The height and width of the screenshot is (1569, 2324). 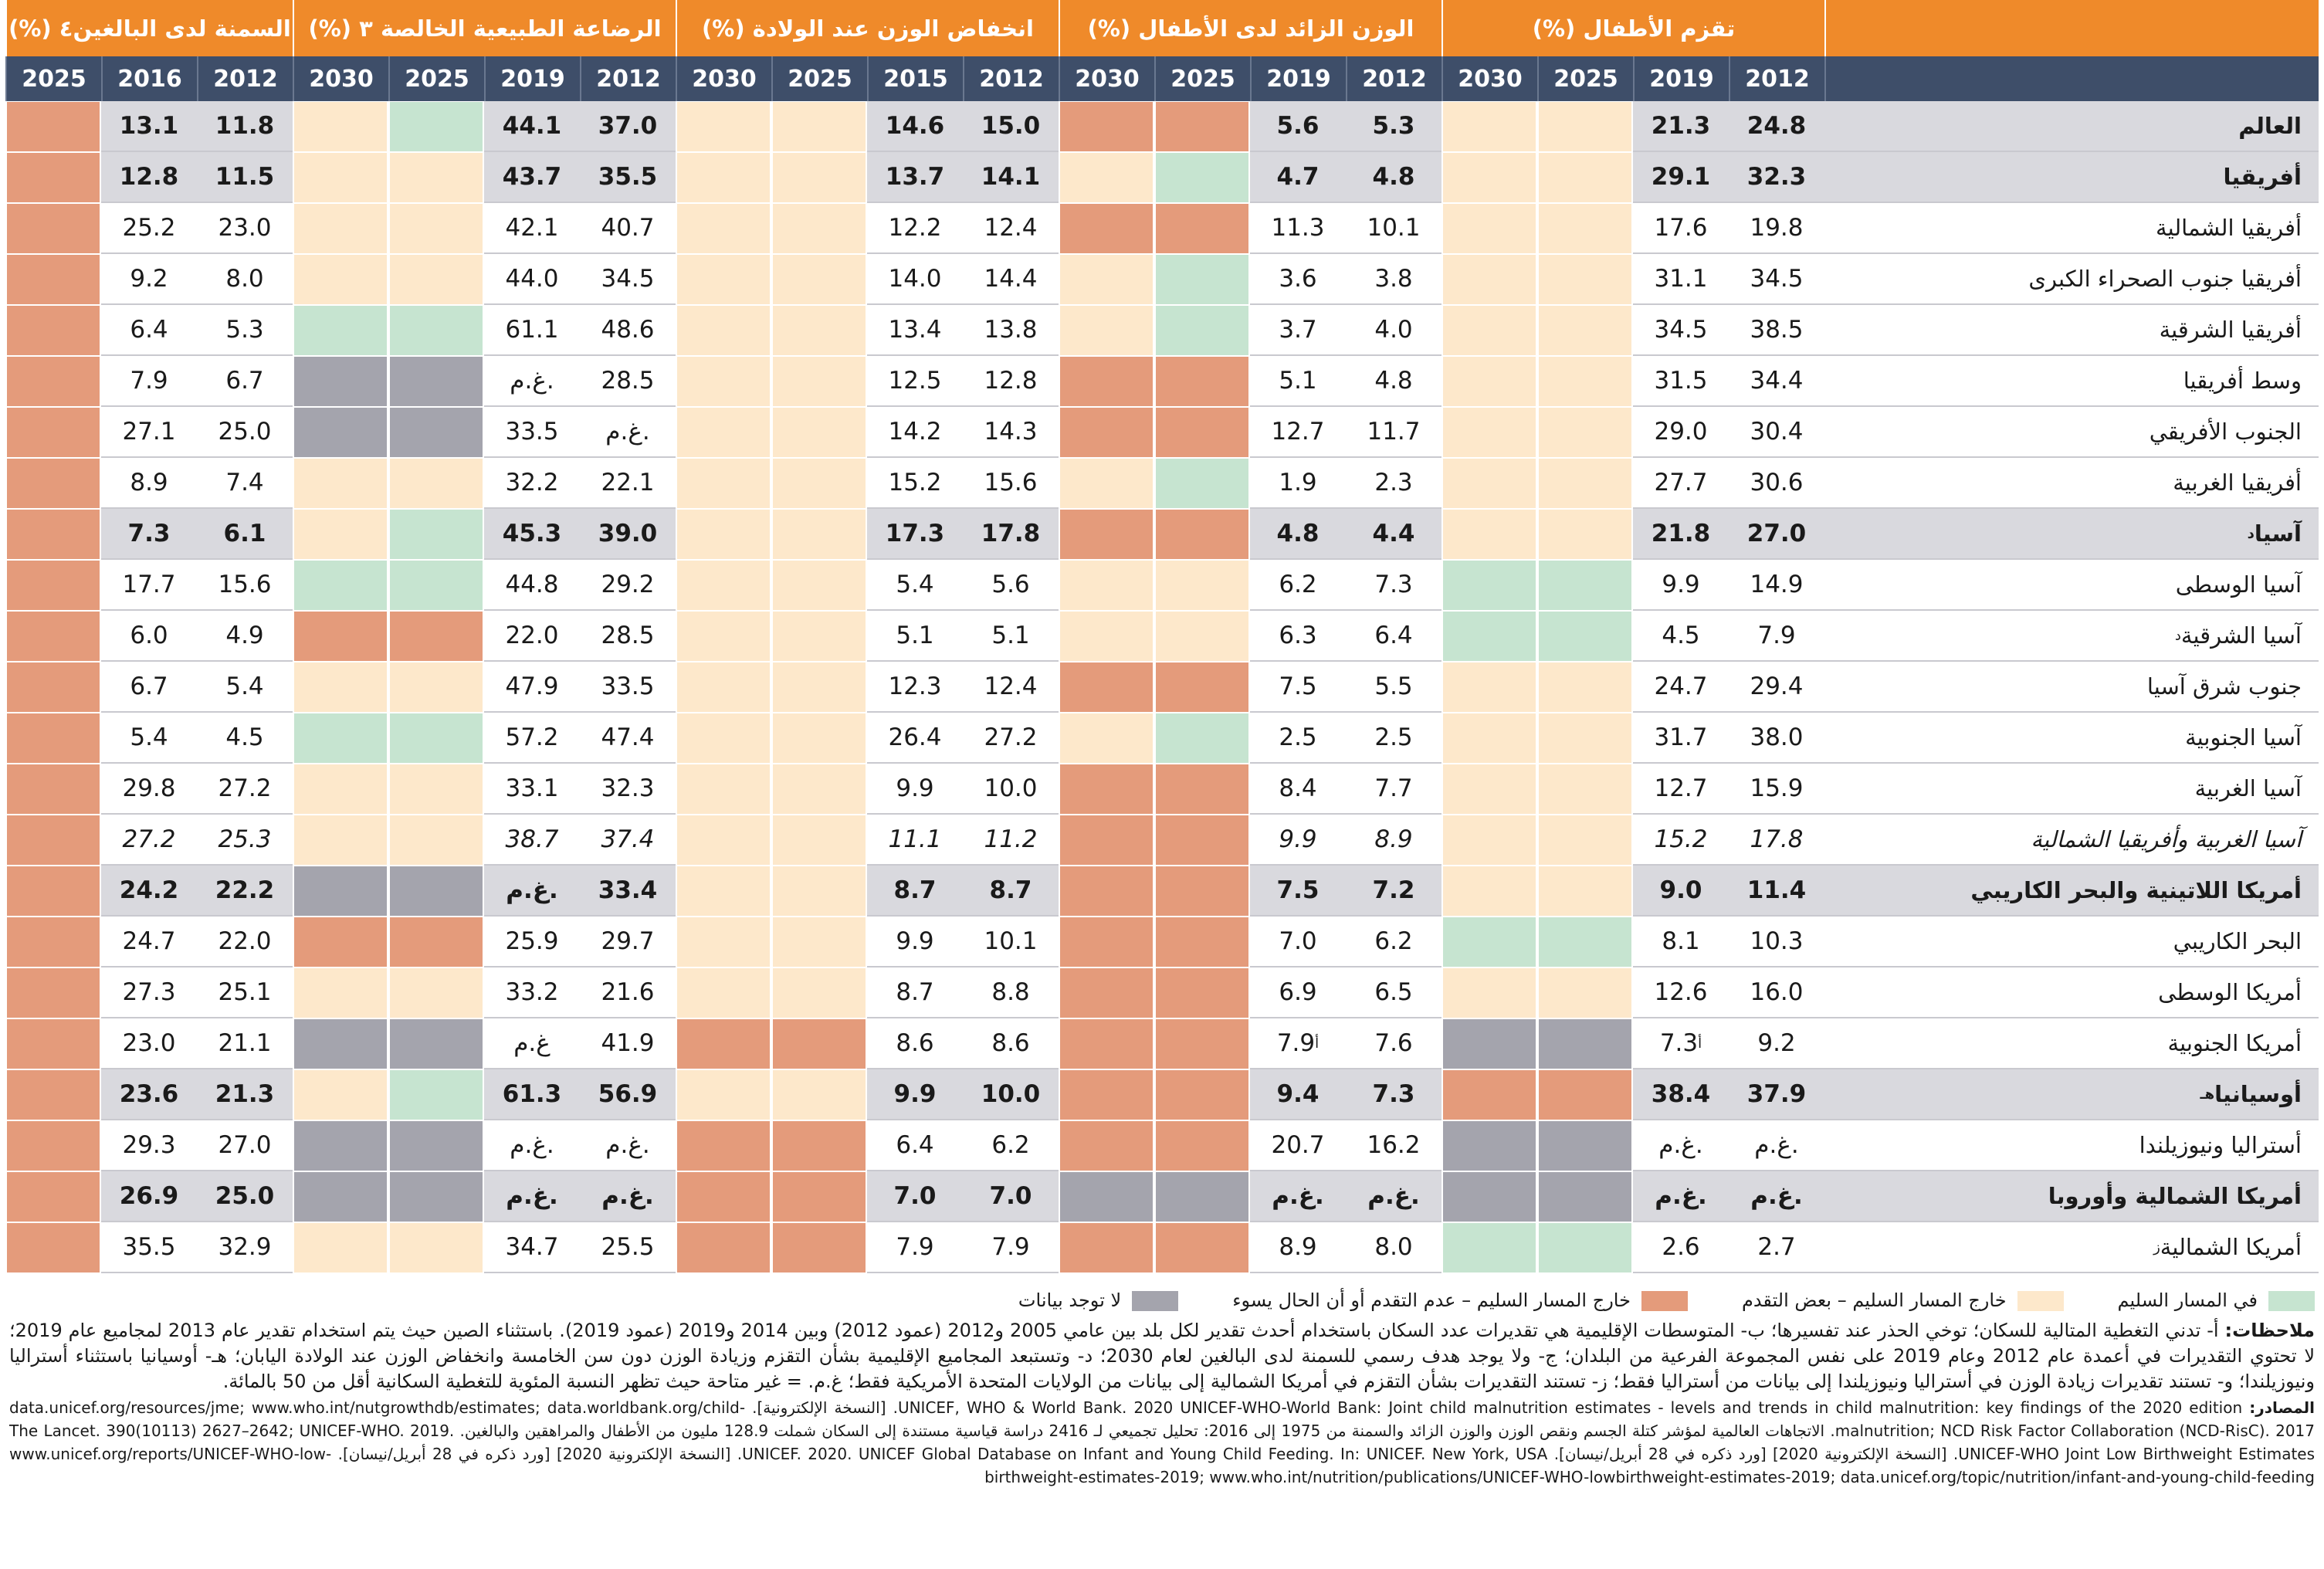 What do you see at coordinates (2243, 737) in the screenshot?
I see `row-name-text: آسيا الجنوبية` at bounding box center [2243, 737].